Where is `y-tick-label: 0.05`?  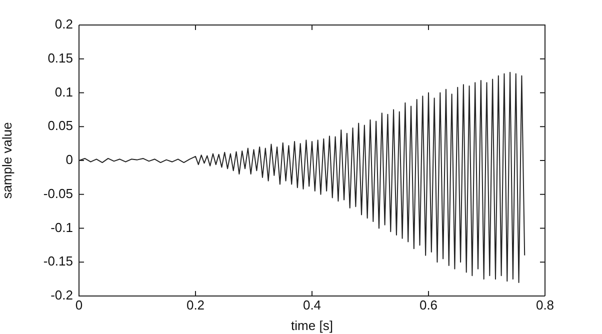
y-tick-label: 0.05 is located at coordinates (60, 126).